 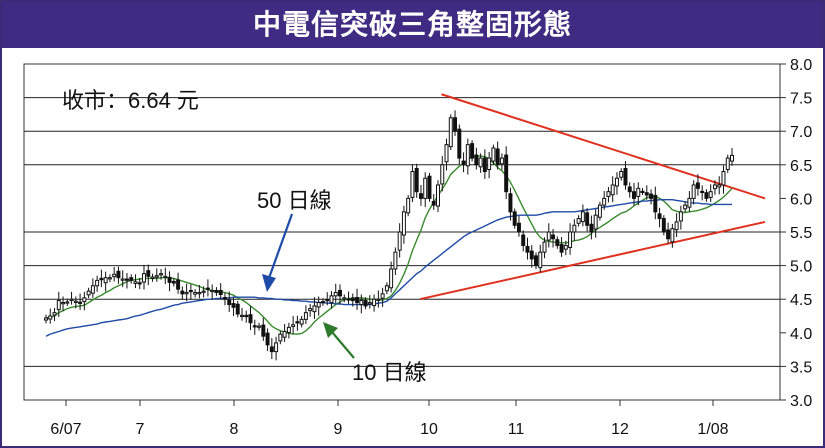 I want to click on ma10-arrowhead-icon, so click(x=330, y=330).